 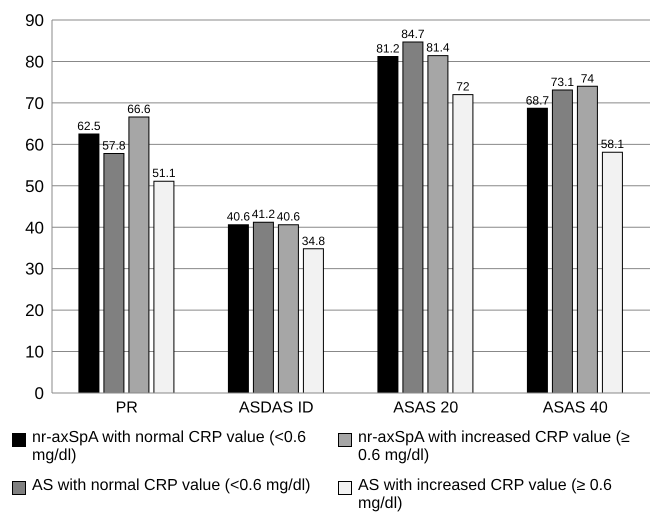 What do you see at coordinates (34, 103) in the screenshot?
I see `y-tick-label: 70` at bounding box center [34, 103].